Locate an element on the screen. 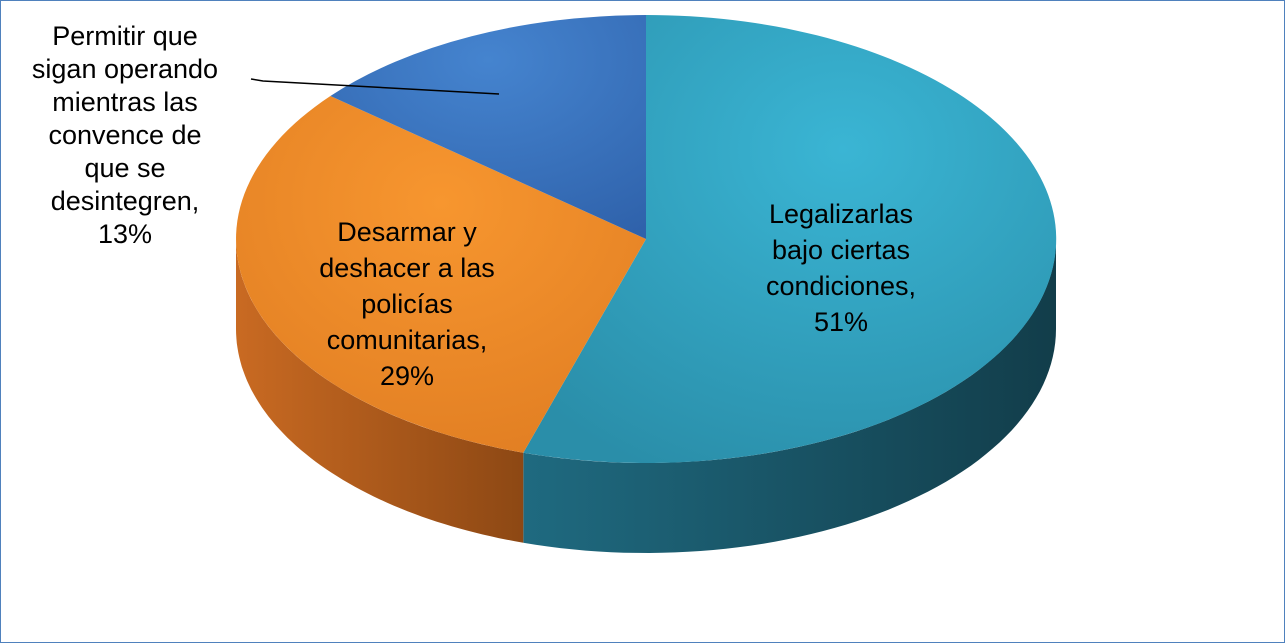 This screenshot has width=1285, height=643. pie-label-0: Legalizarlas bajo ciertas condiciones, 51% is located at coordinates (841, 268).